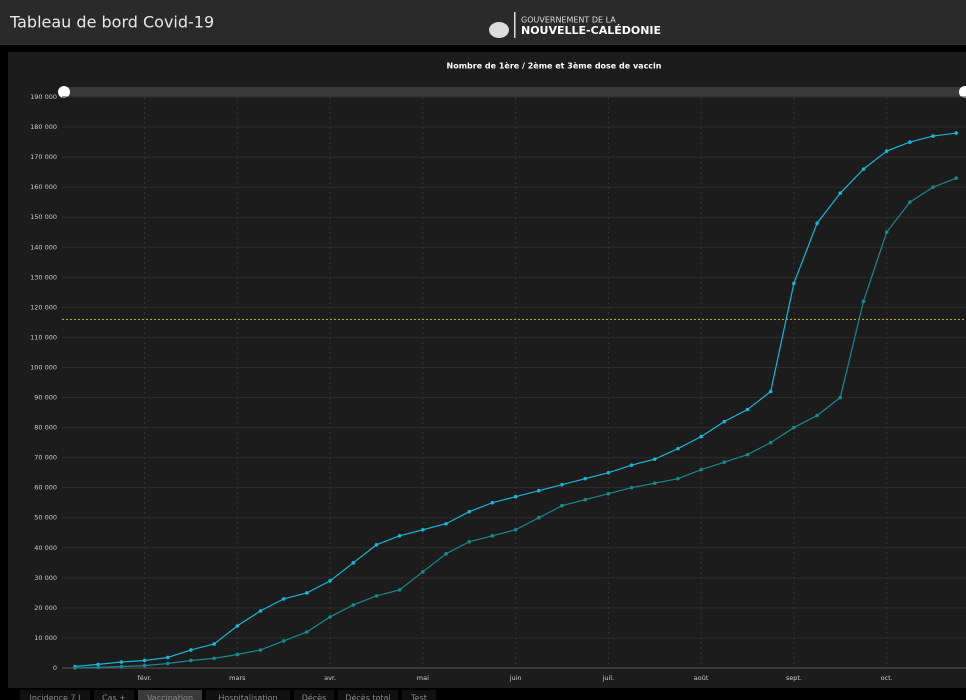 The height and width of the screenshot is (700, 966). What do you see at coordinates (45, 518) in the screenshot?
I see `y-tick-label: 50 000` at bounding box center [45, 518].